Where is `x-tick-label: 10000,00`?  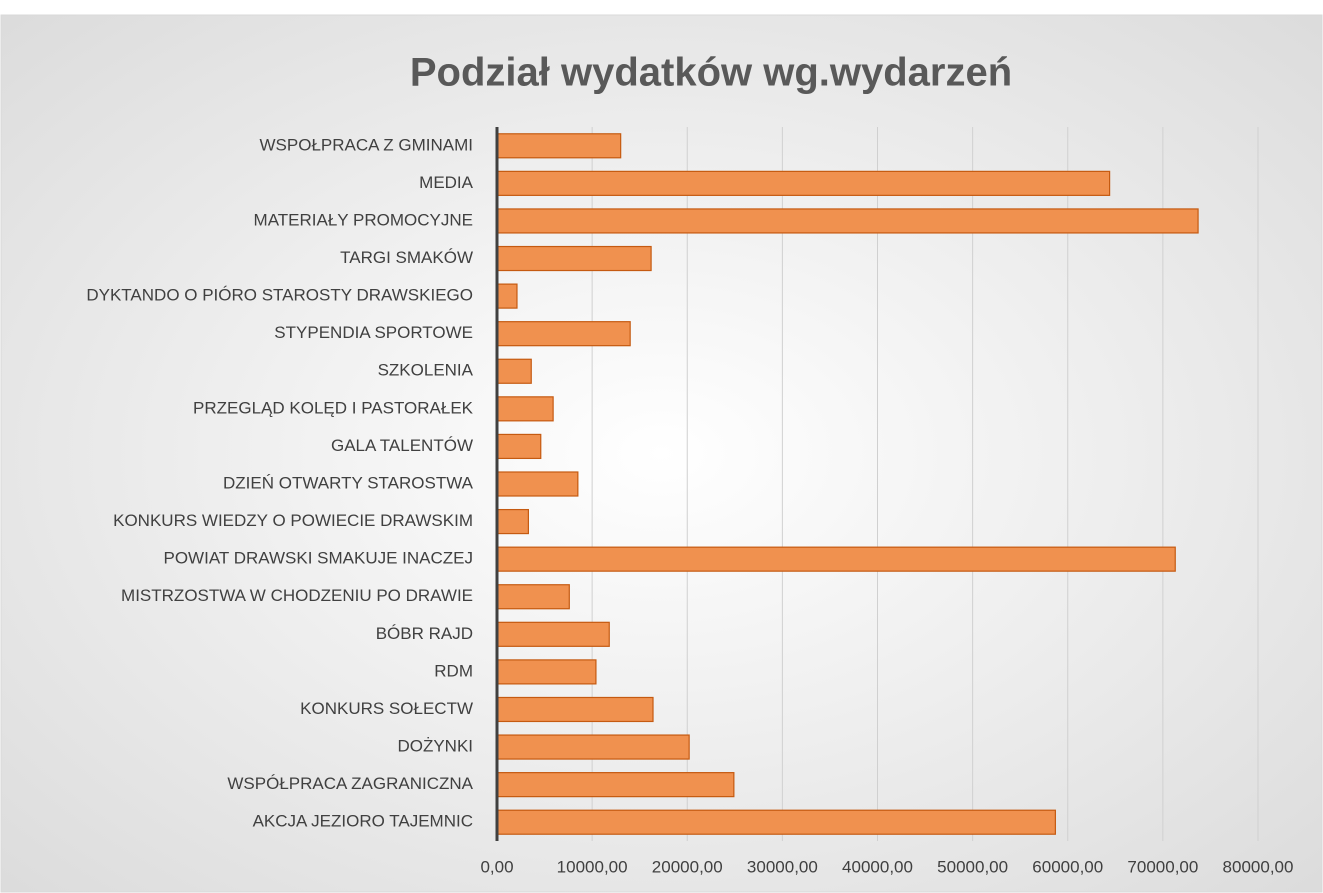
x-tick-label: 10000,00 is located at coordinates (592, 866).